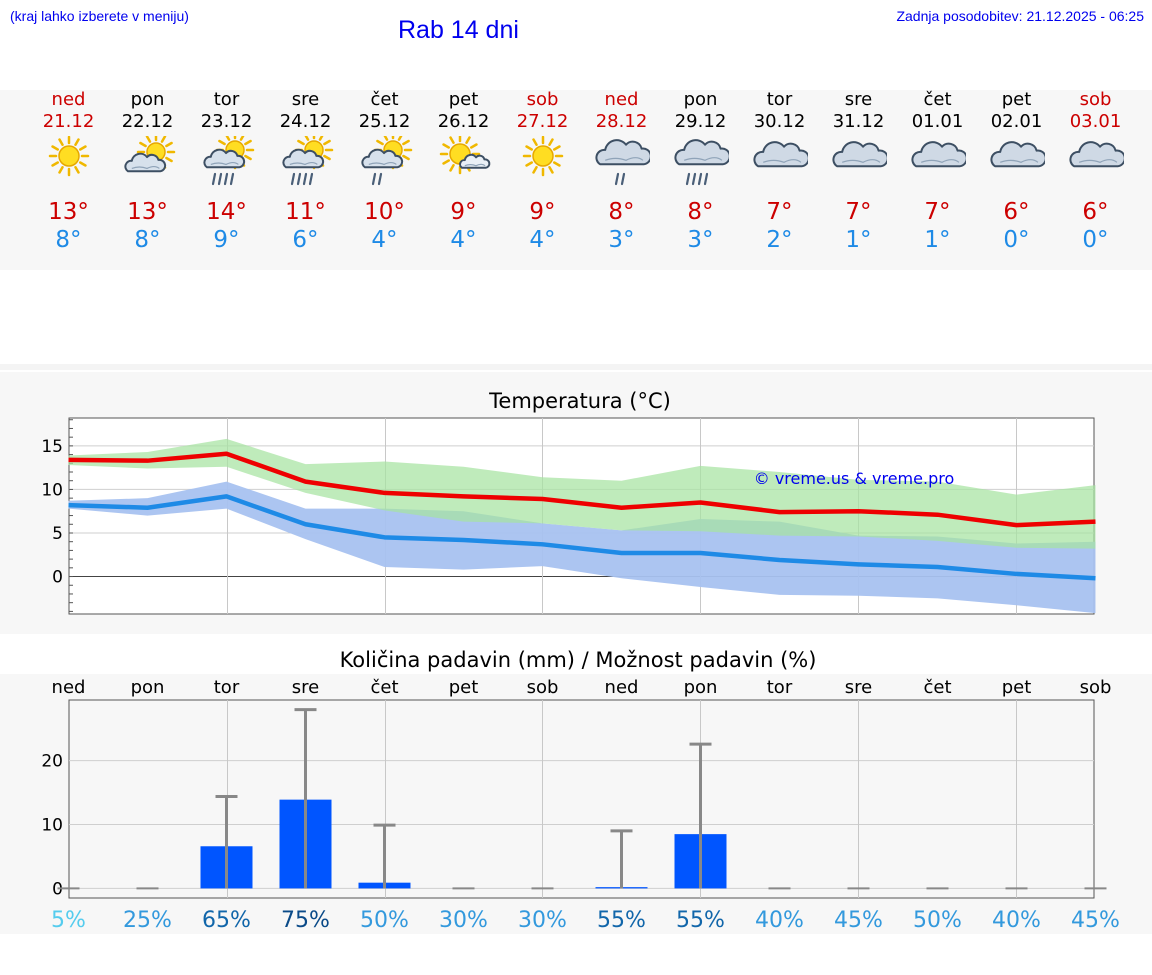  What do you see at coordinates (621, 121) in the screenshot?
I see `day-date: 28.12` at bounding box center [621, 121].